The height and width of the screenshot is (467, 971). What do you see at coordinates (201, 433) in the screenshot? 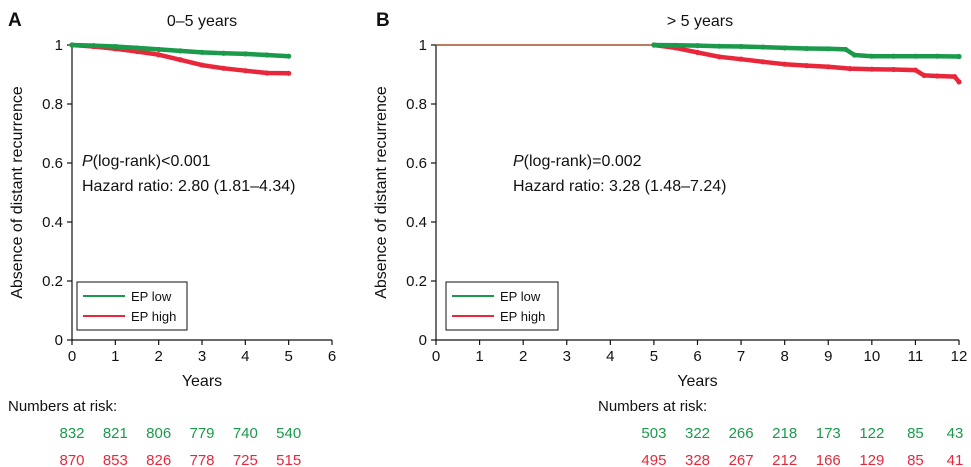
I see `risk-count: 779` at bounding box center [201, 433].